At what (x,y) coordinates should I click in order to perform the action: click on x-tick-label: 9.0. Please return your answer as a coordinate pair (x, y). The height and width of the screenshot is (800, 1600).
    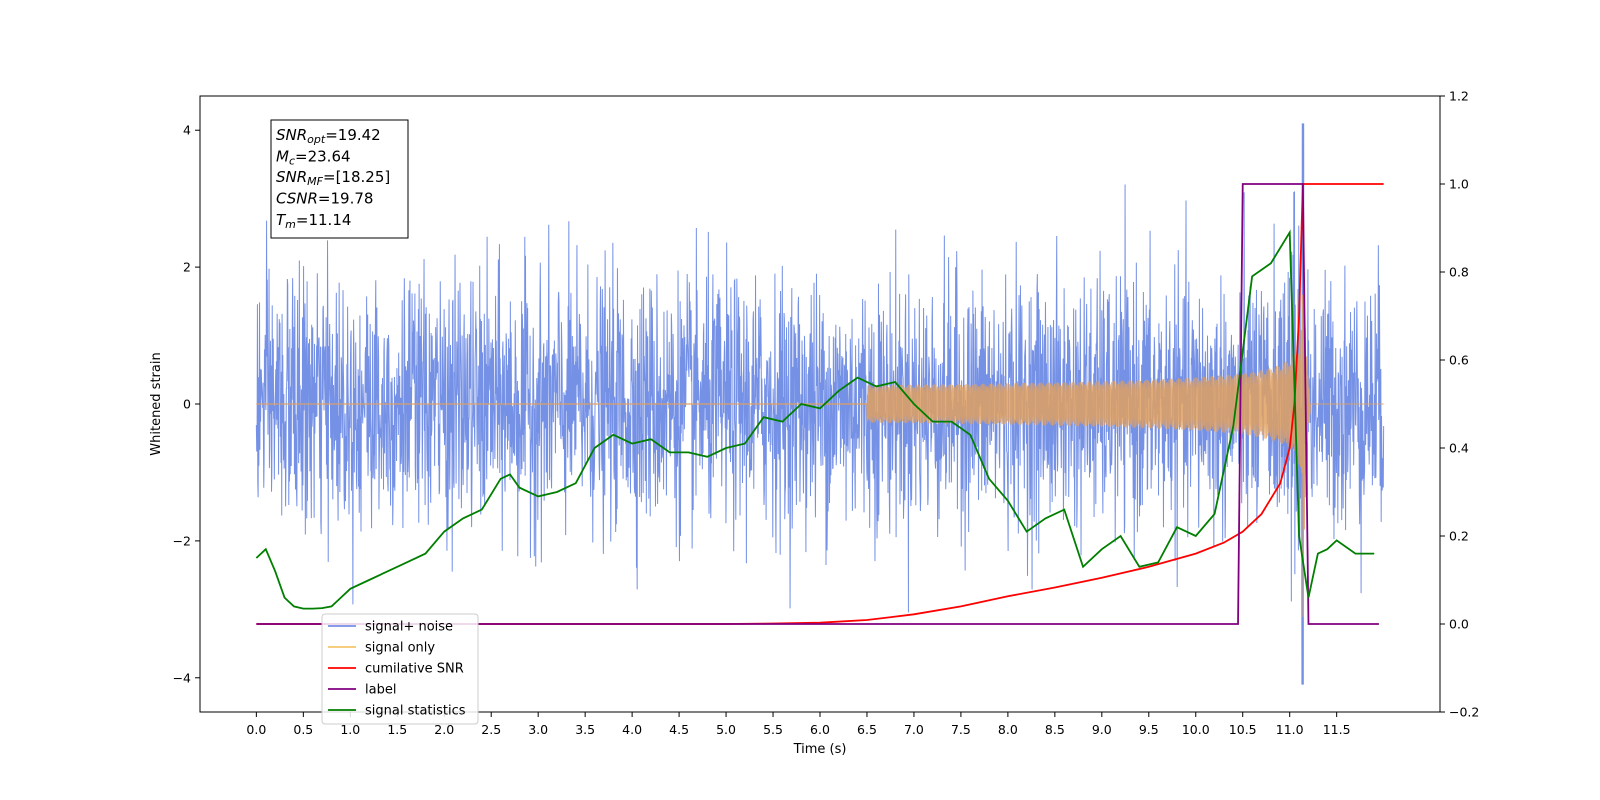
    Looking at the image, I should click on (1102, 729).